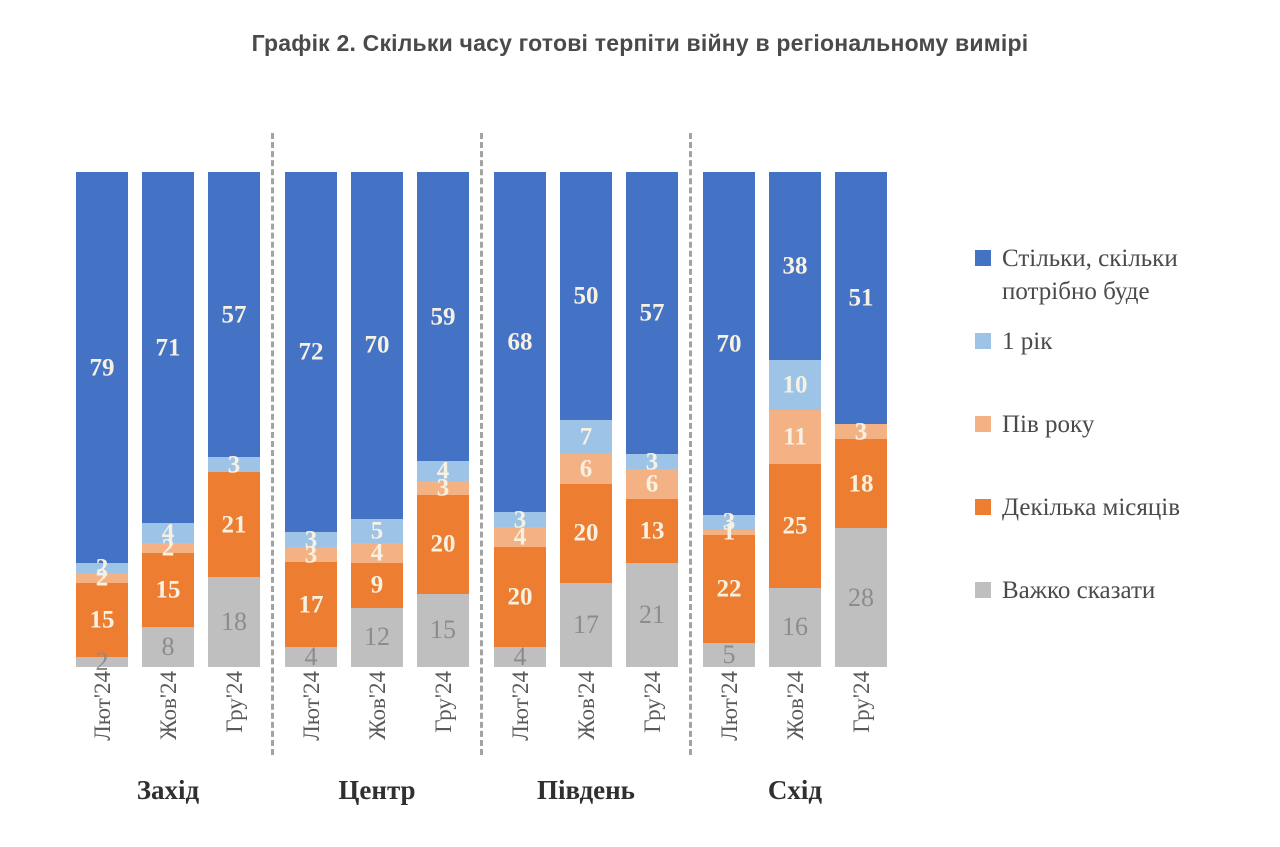 The width and height of the screenshot is (1280, 847). I want to click on legend-item-several_months: Декілька місяців, so click(1105, 533).